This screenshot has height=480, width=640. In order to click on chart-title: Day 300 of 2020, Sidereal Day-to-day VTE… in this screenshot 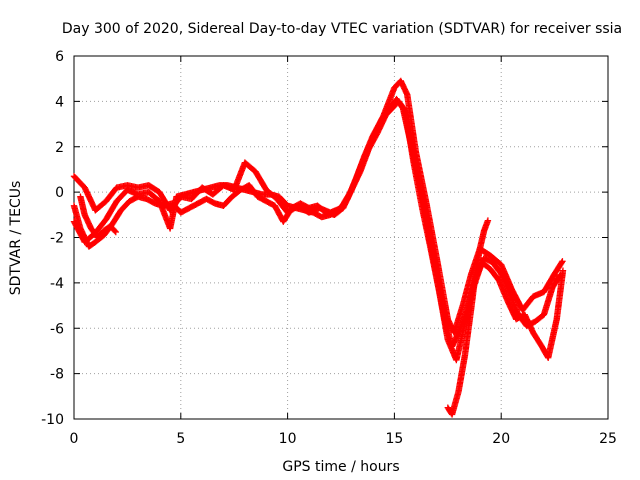, I will do `click(342, 29)`.